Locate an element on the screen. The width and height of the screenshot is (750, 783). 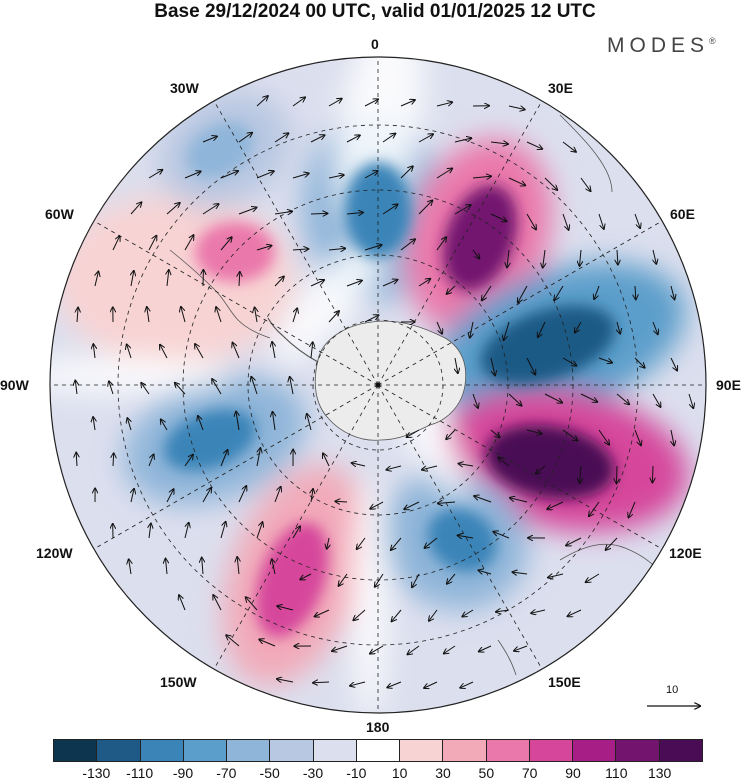
modes-logo: MODES® is located at coordinates (661, 46).